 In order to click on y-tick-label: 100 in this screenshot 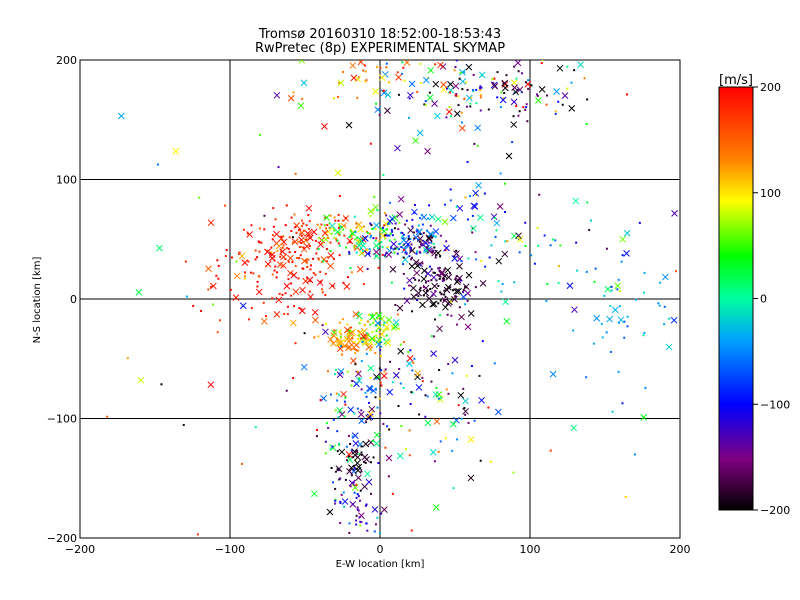, I will do `click(66, 180)`.